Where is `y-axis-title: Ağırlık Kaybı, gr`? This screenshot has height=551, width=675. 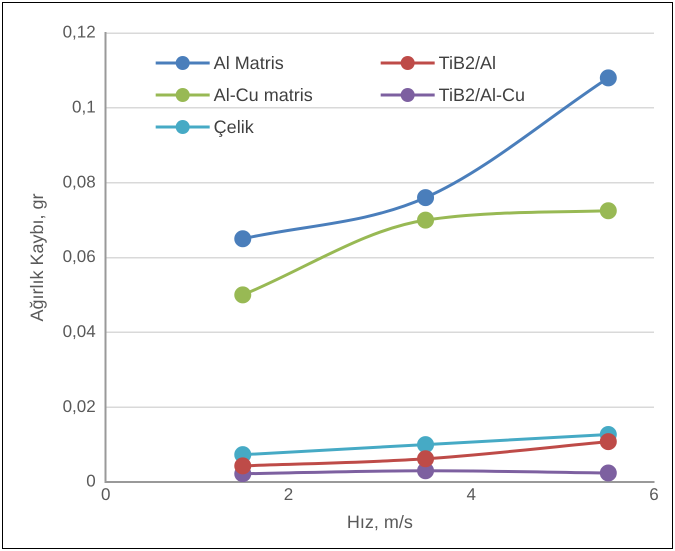 y-axis-title: Ağırlık Kaybı, gr is located at coordinates (36, 257).